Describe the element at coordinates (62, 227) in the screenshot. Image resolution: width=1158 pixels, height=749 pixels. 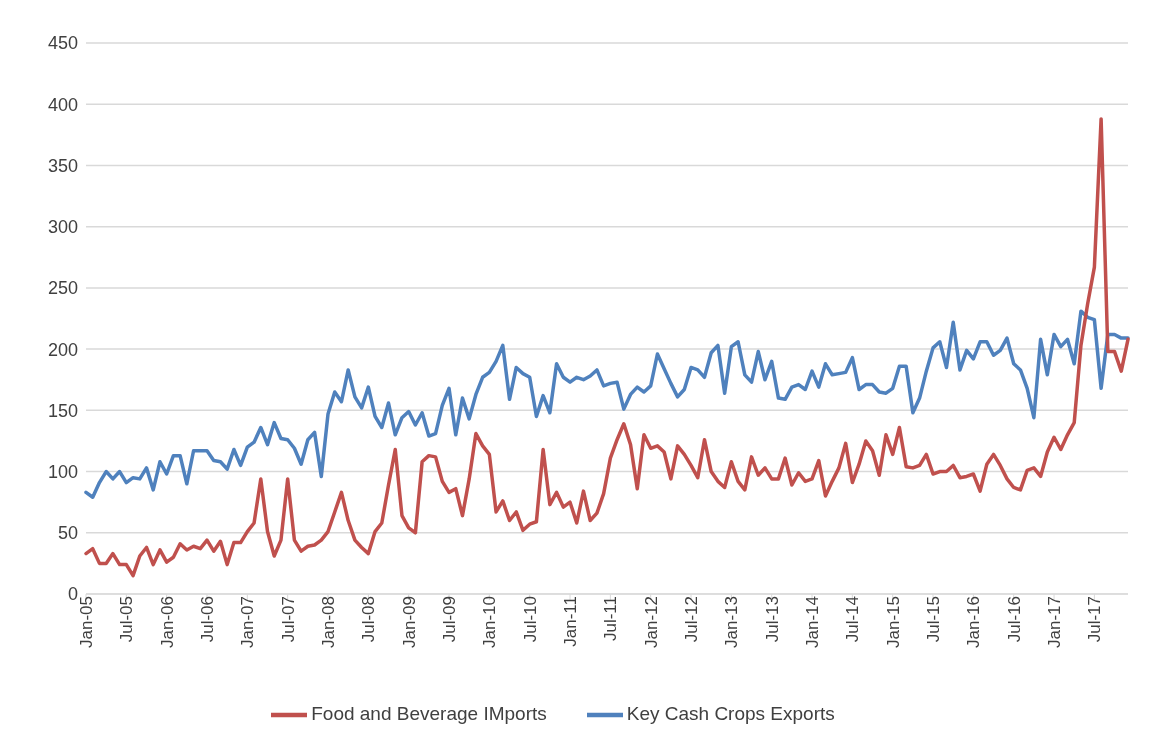
I see `y-tick-label: 300` at that location.